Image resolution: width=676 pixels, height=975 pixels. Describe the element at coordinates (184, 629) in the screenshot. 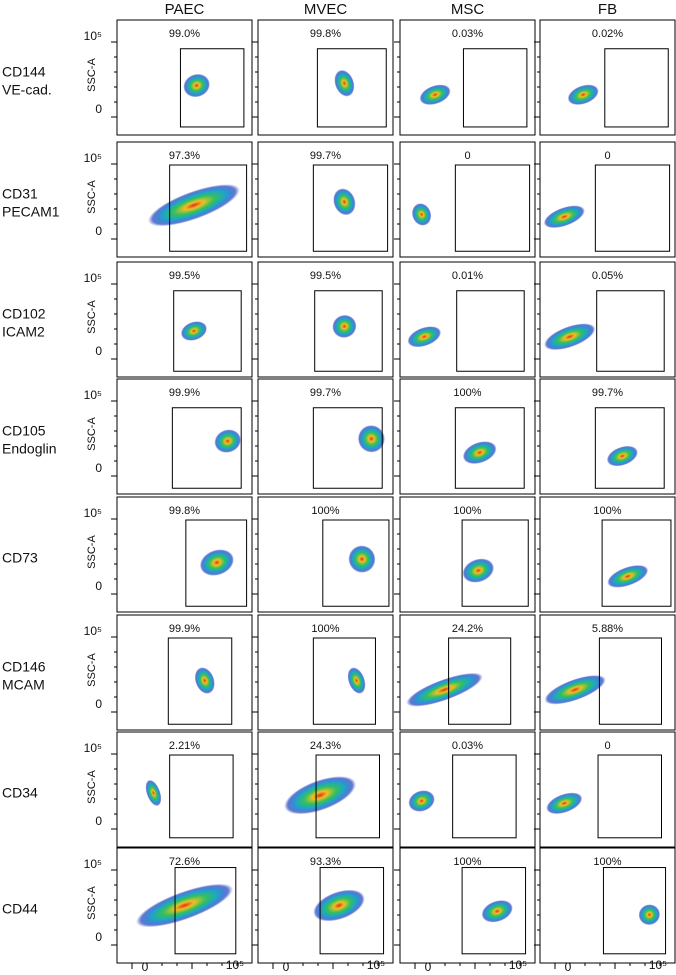

I see `gate-percentage: 99.9%` at that location.